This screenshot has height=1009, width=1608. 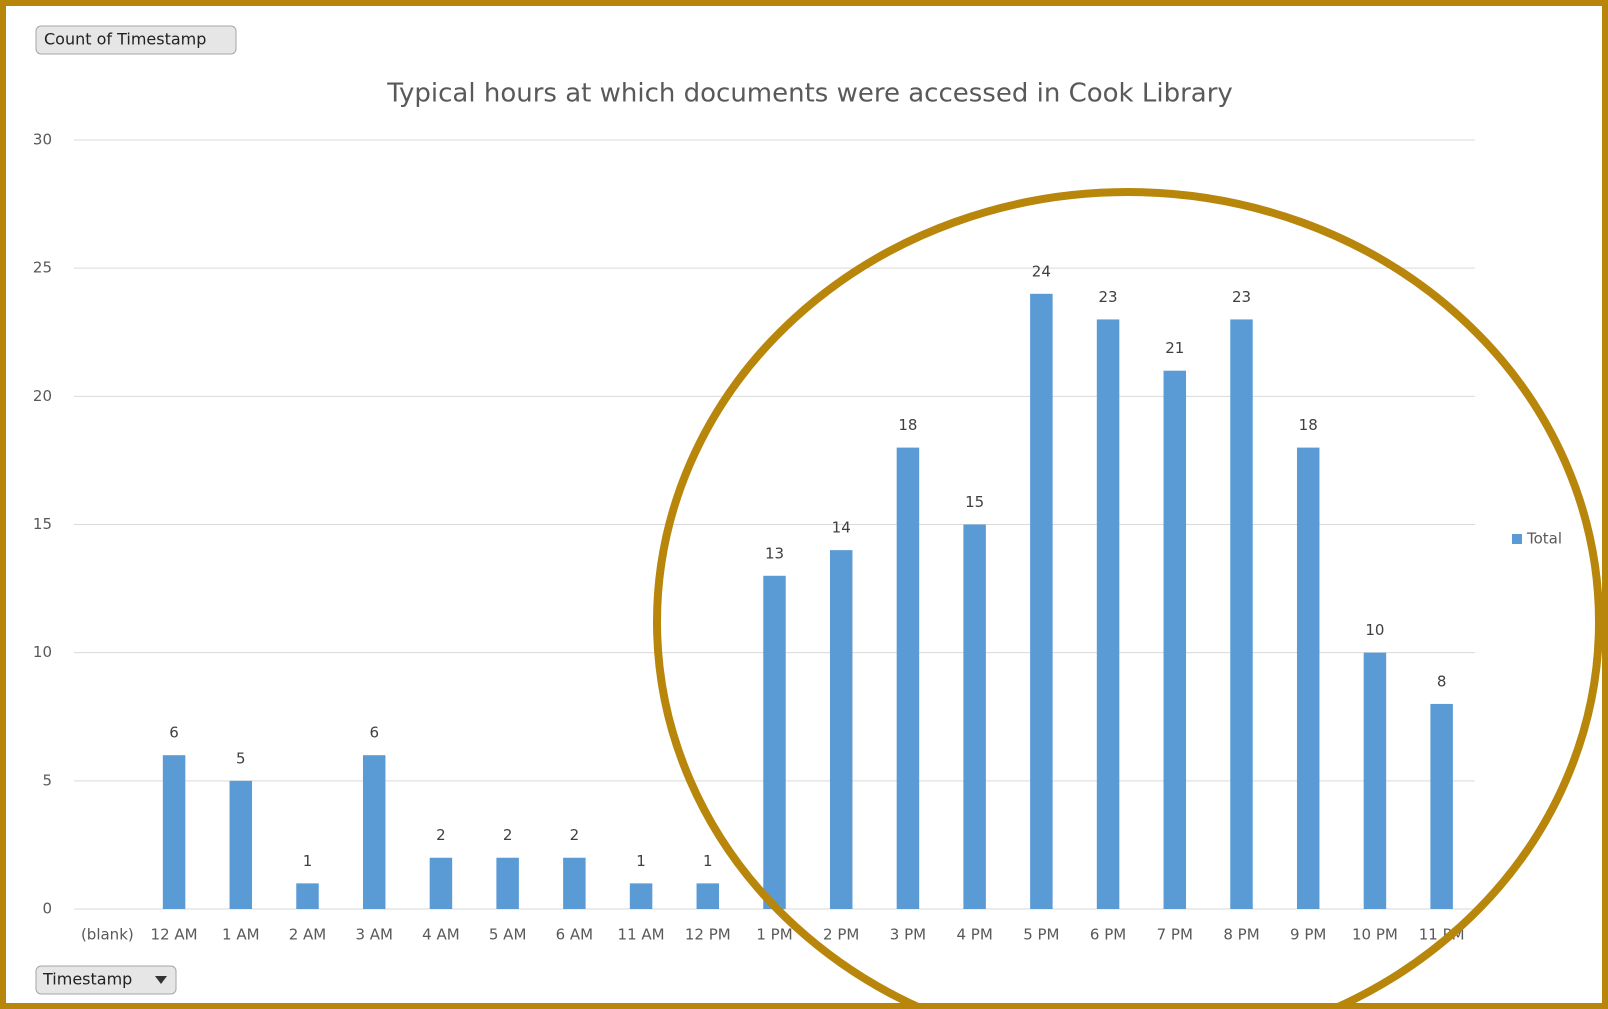 What do you see at coordinates (974, 502) in the screenshot?
I see `data-label: 15` at bounding box center [974, 502].